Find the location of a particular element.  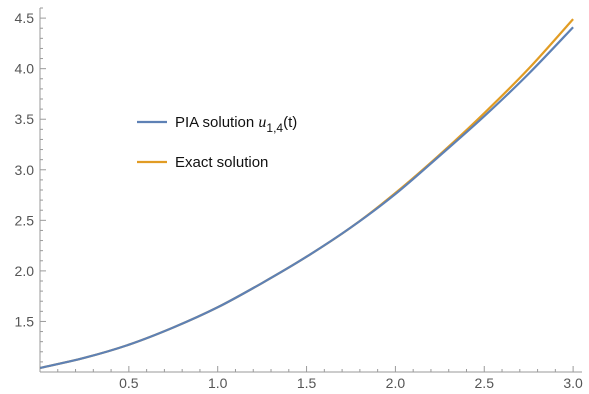

legend-label-2: Exact solution is located at coordinates (221, 162).